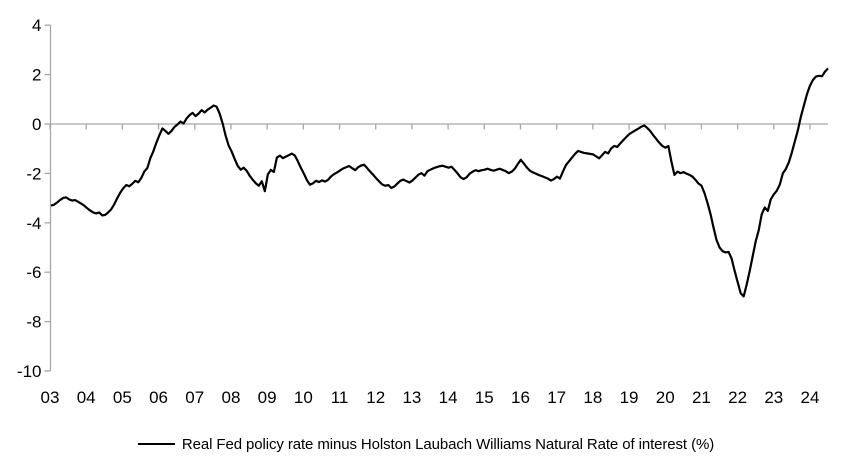 This screenshot has width=852, height=471. What do you see at coordinates (33, 173) in the screenshot?
I see `y-tick-label: -2` at bounding box center [33, 173].